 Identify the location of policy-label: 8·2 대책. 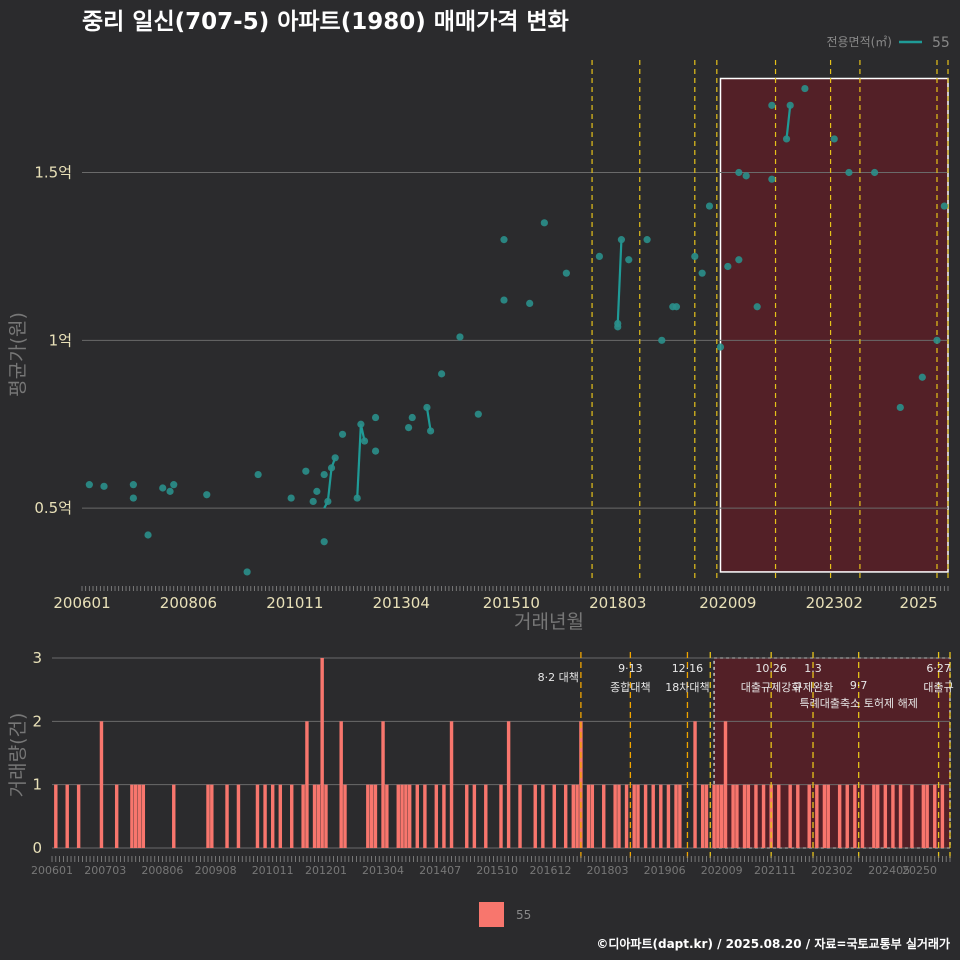
(558, 677).